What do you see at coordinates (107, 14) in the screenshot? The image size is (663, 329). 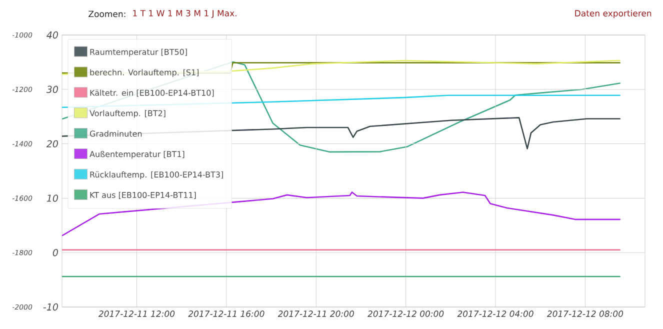 I see `text: Zoomen:` at bounding box center [107, 14].